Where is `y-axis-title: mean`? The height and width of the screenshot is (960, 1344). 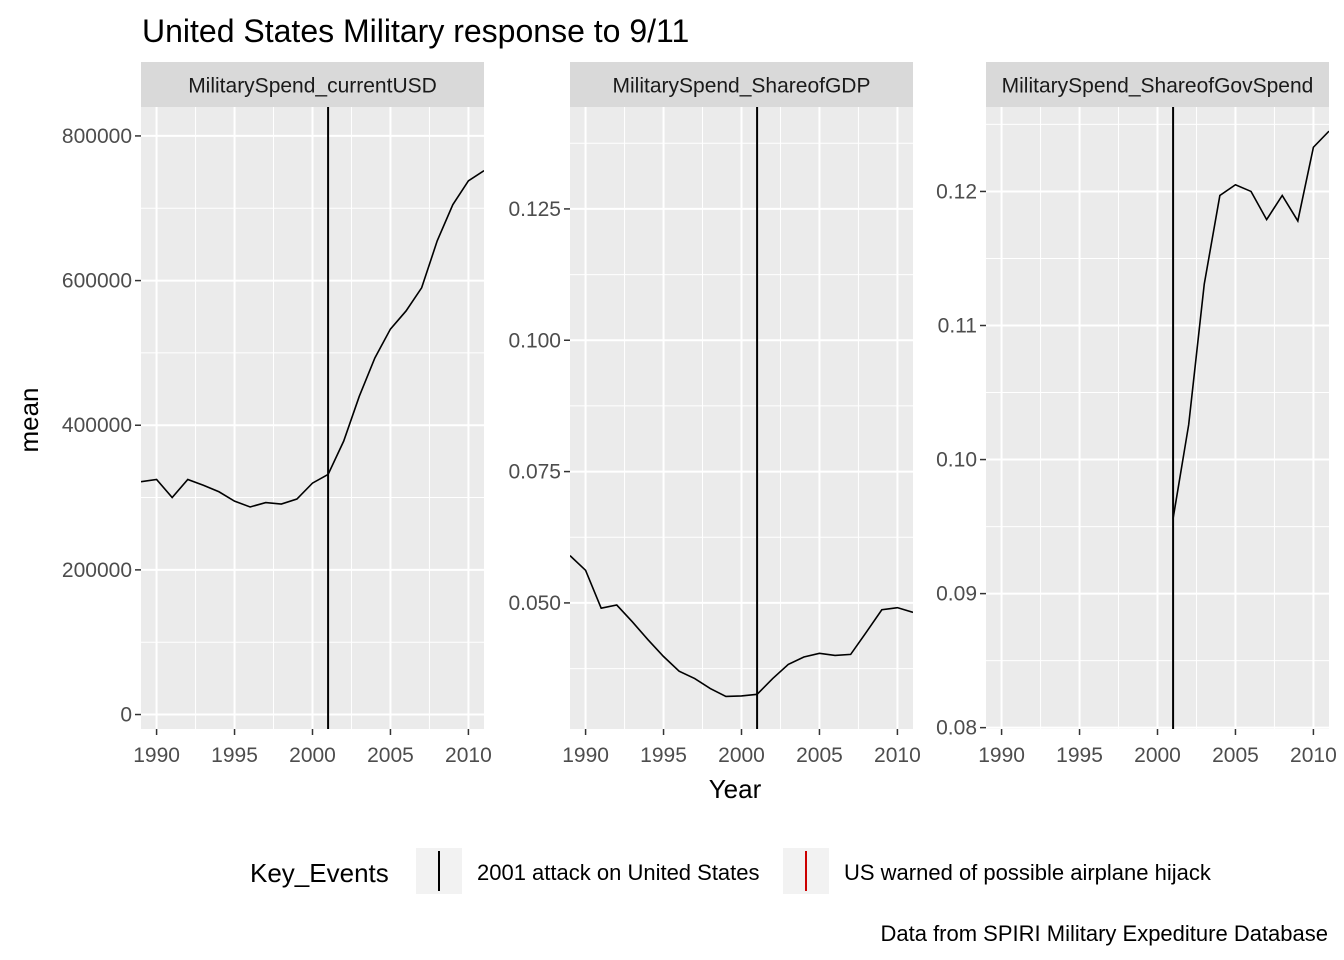
y-axis-title: mean is located at coordinates (29, 419).